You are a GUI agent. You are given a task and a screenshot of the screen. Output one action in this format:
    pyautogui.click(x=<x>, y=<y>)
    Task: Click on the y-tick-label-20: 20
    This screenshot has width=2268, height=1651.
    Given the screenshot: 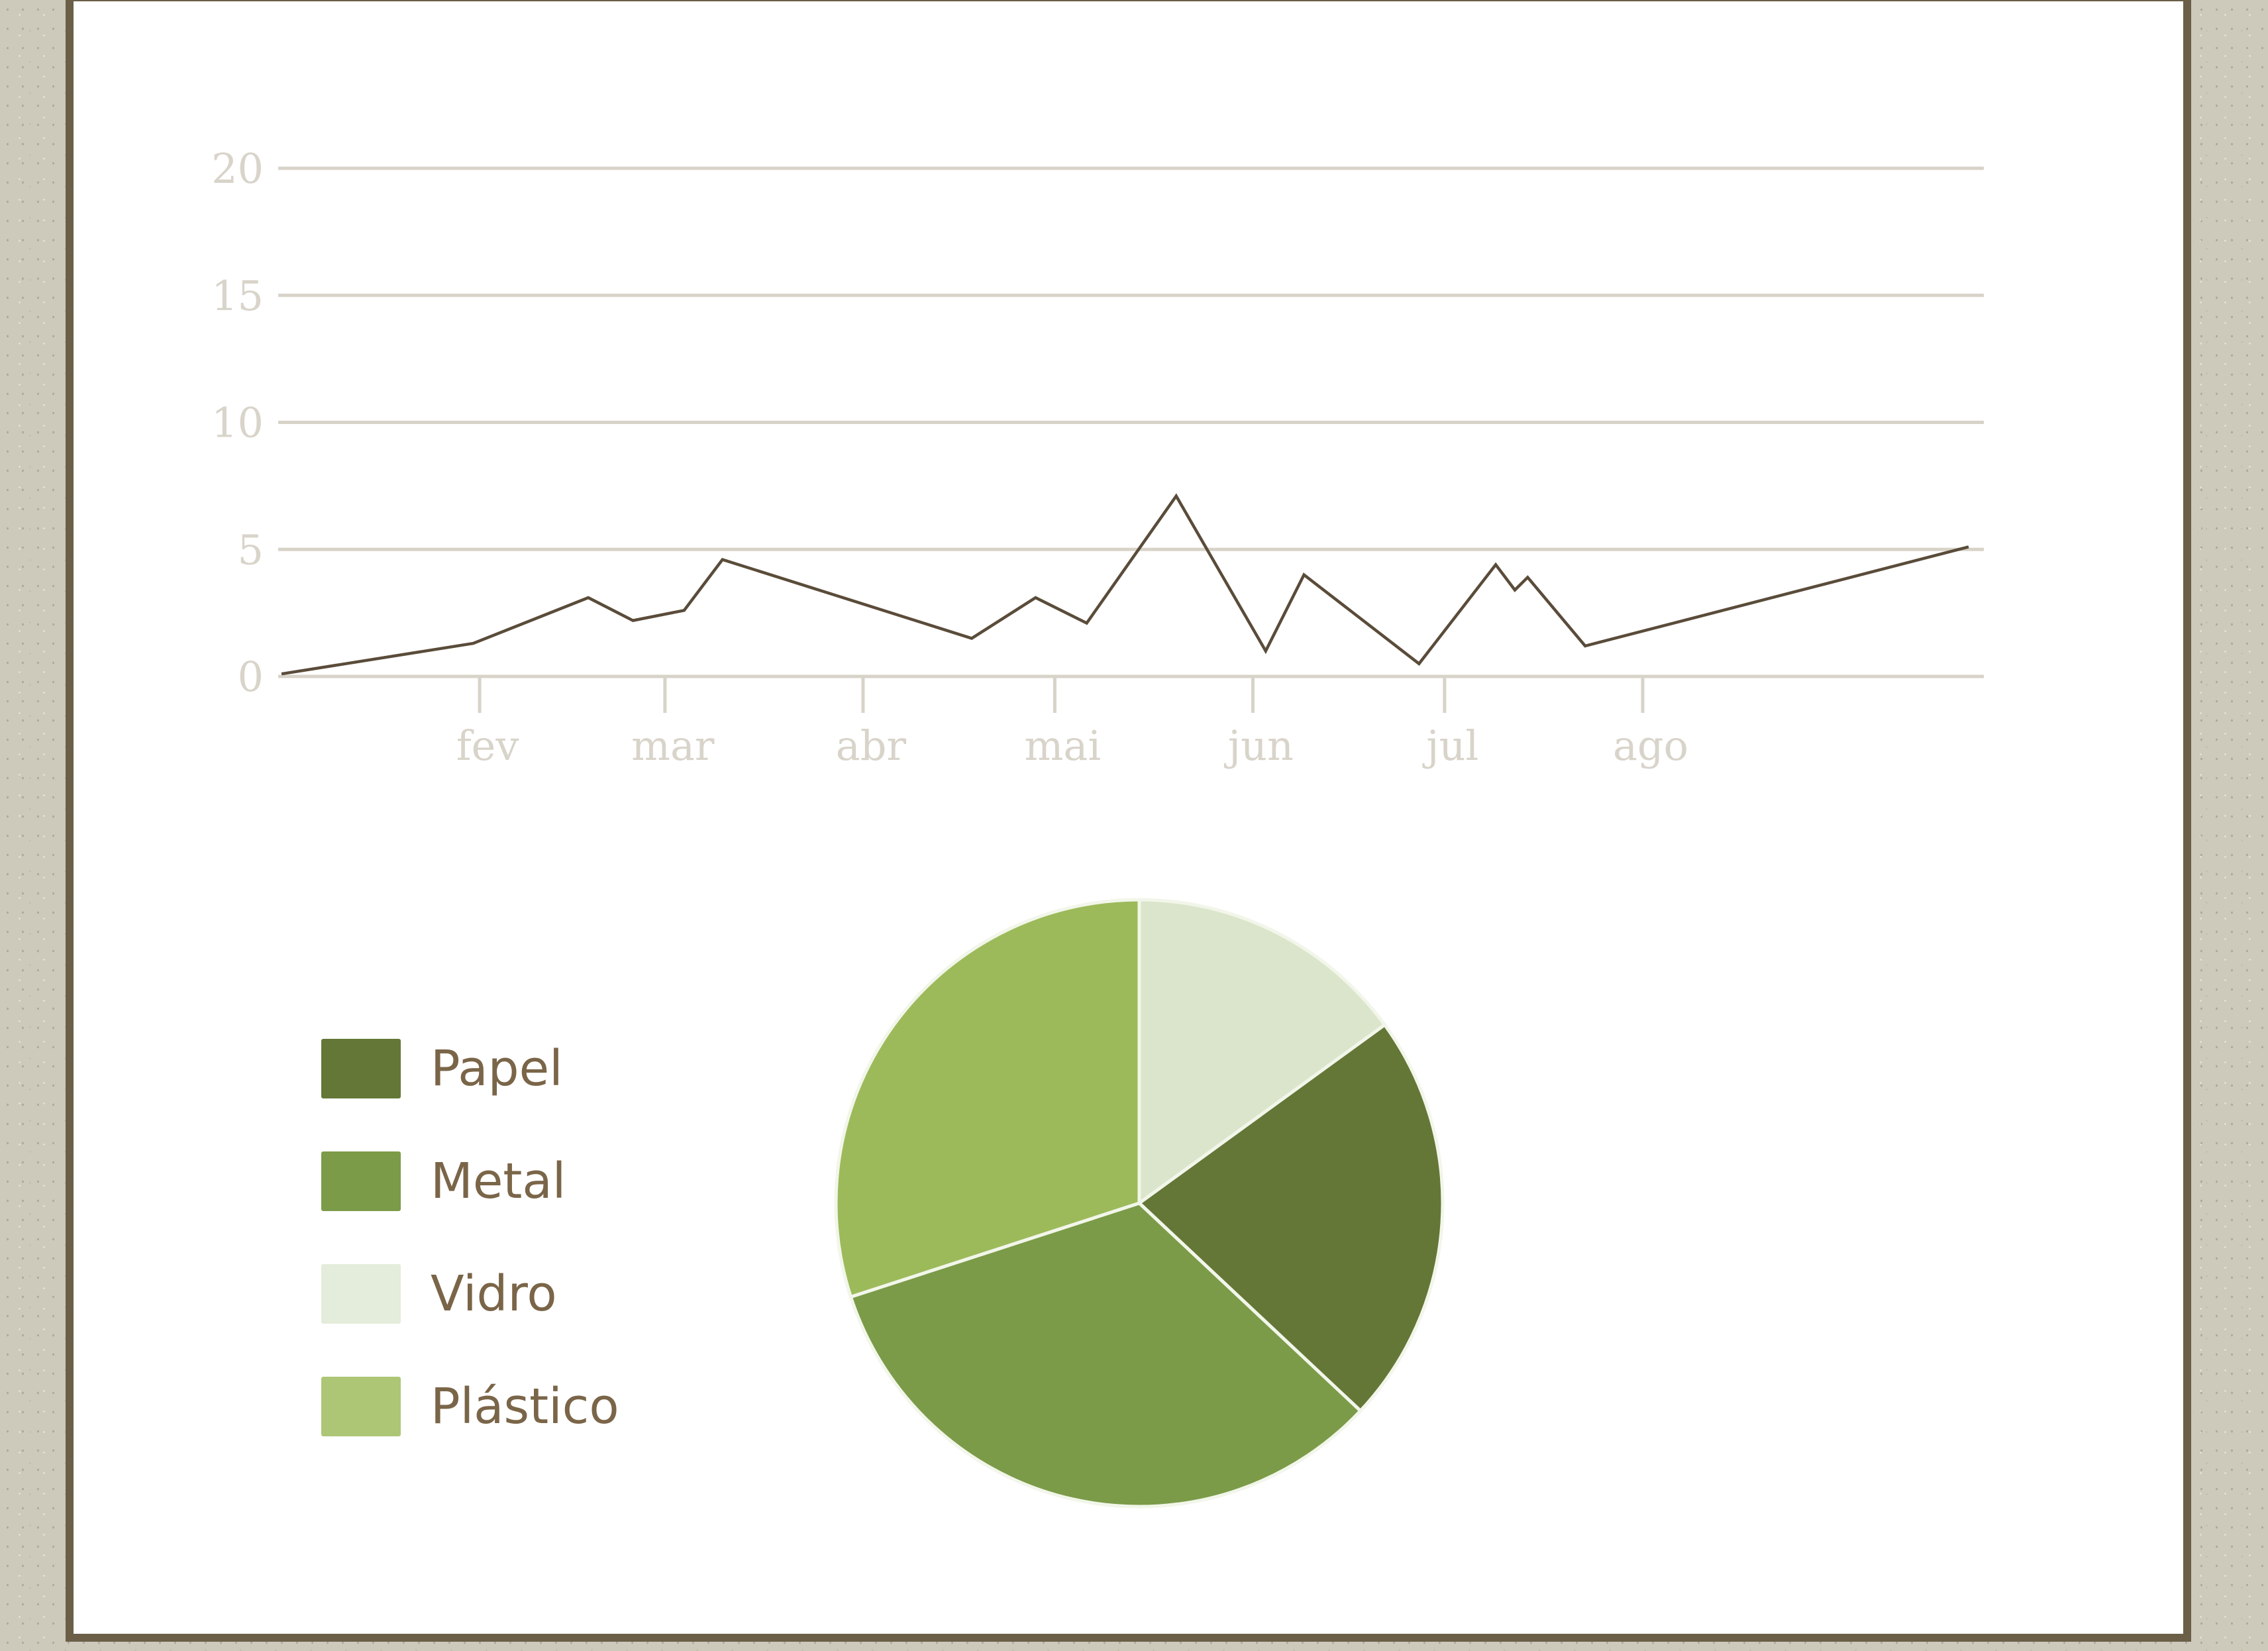 What is the action you would take?
    pyautogui.click(x=237, y=168)
    